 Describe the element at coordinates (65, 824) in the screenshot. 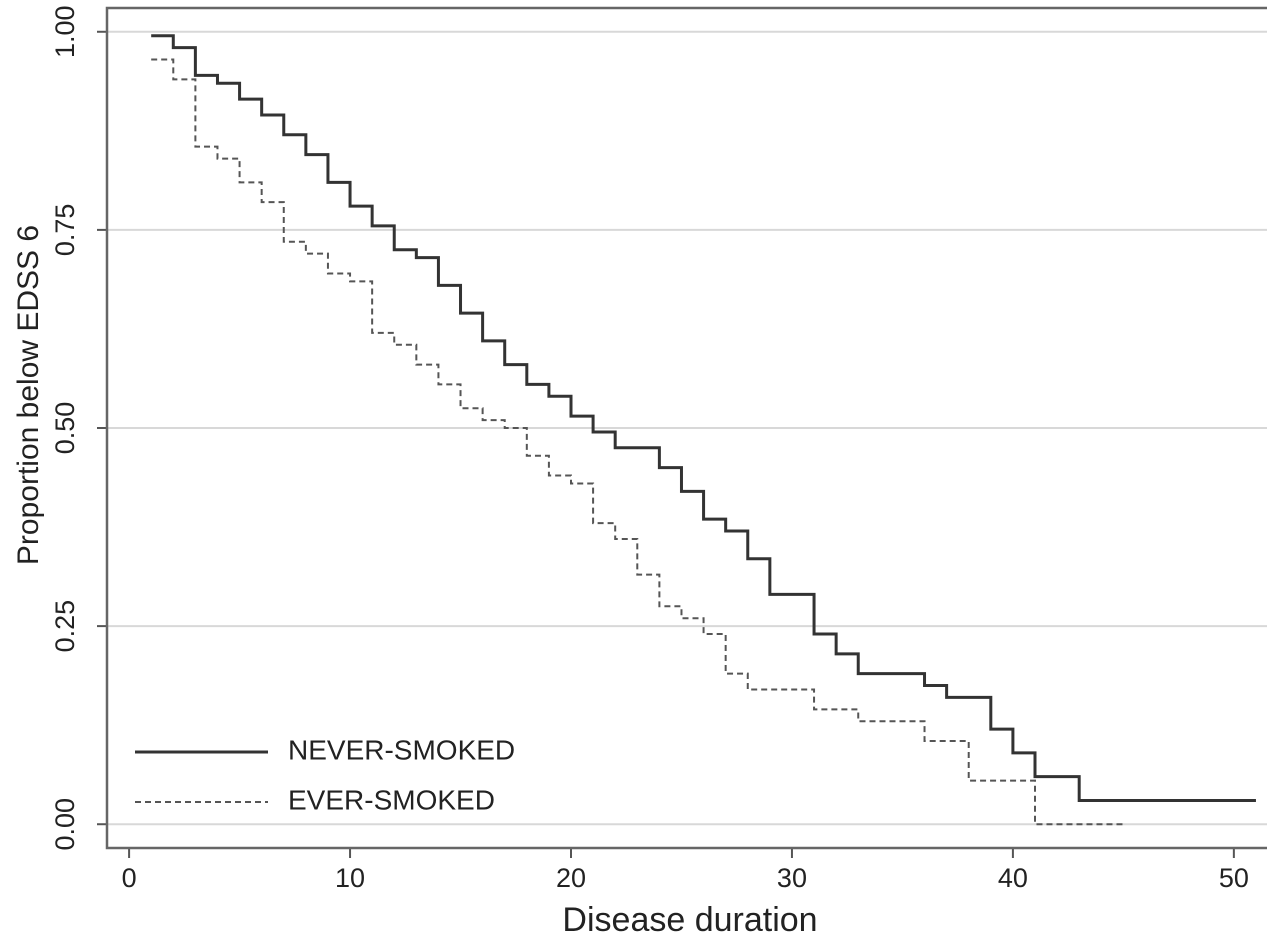

I see `y-tick-label: 0.00` at that location.